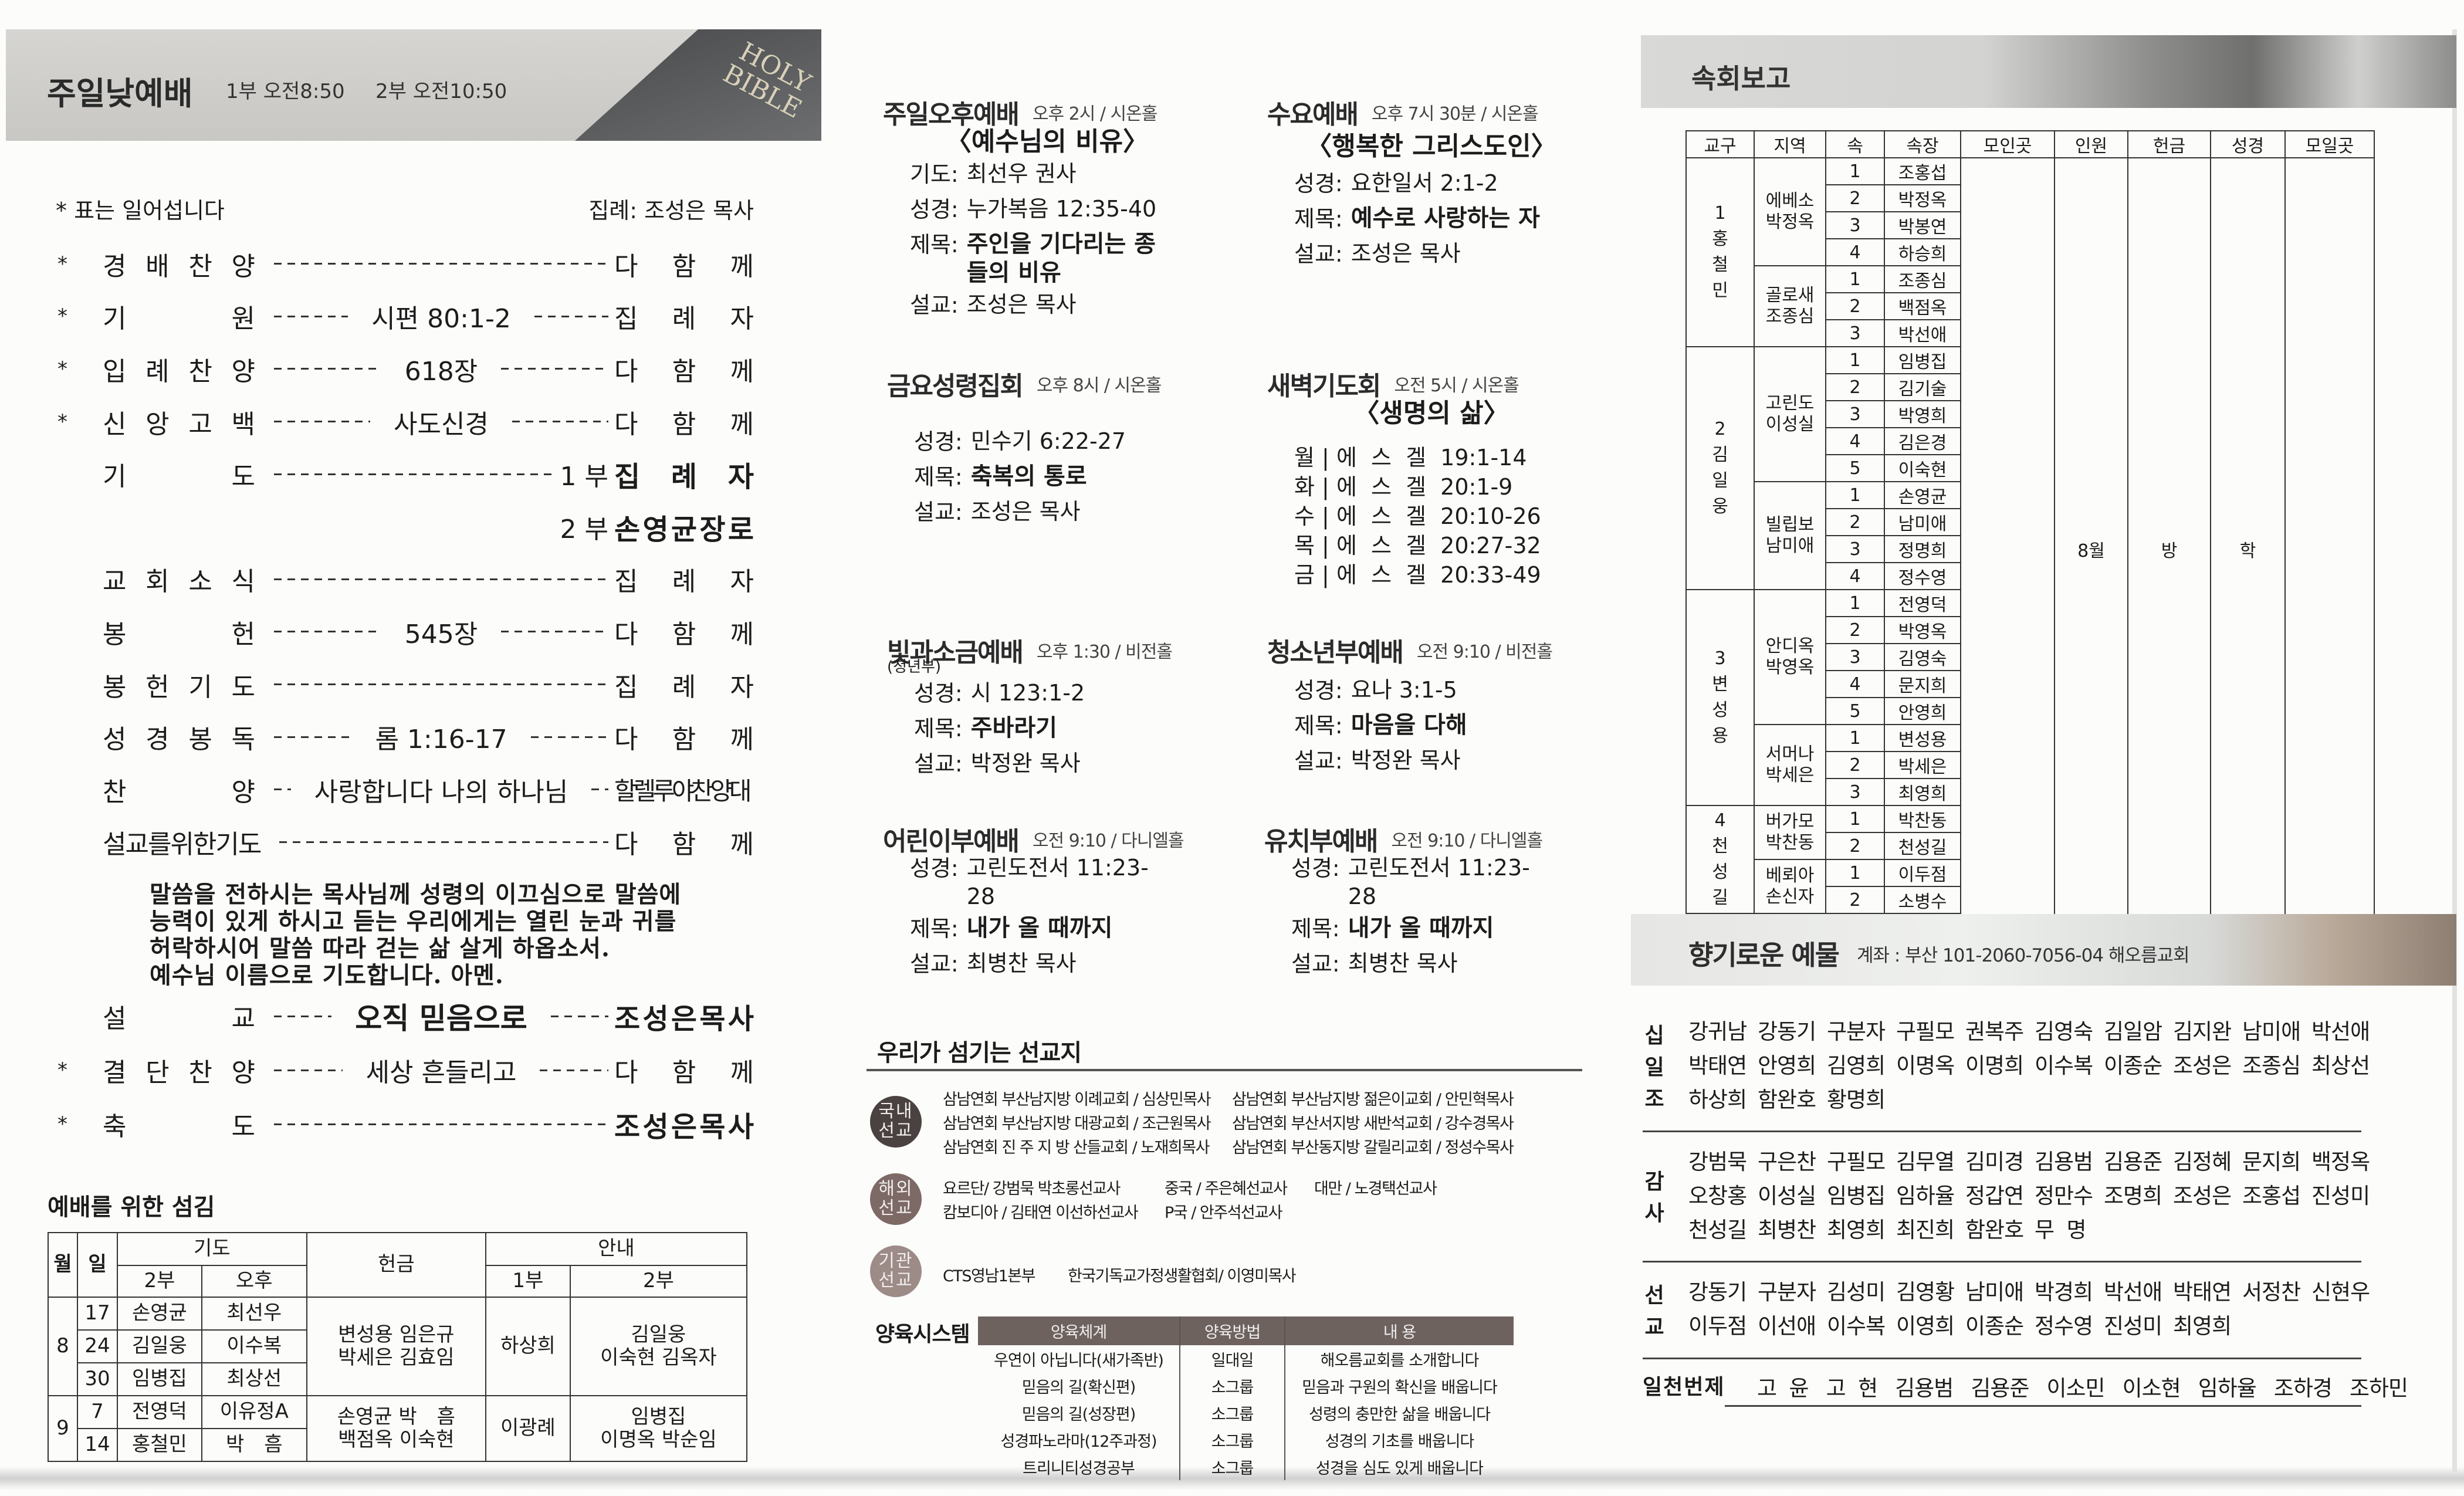 The height and width of the screenshot is (1496, 2464). What do you see at coordinates (1790, 667) in the screenshot?
I see `region-leader: 박영옥` at bounding box center [1790, 667].